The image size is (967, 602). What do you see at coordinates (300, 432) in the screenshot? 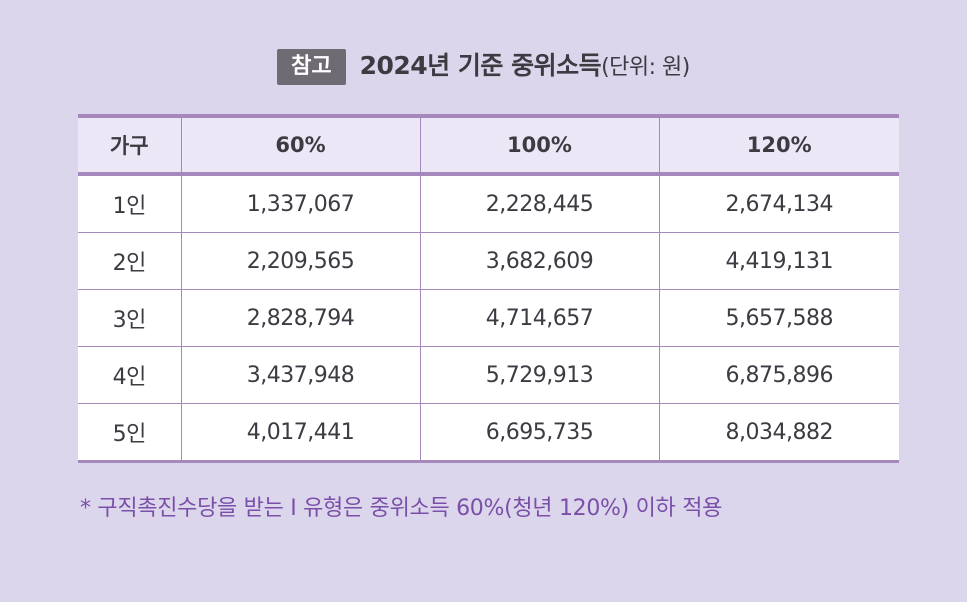
I see `value-cell: 4,017,441` at bounding box center [300, 432].